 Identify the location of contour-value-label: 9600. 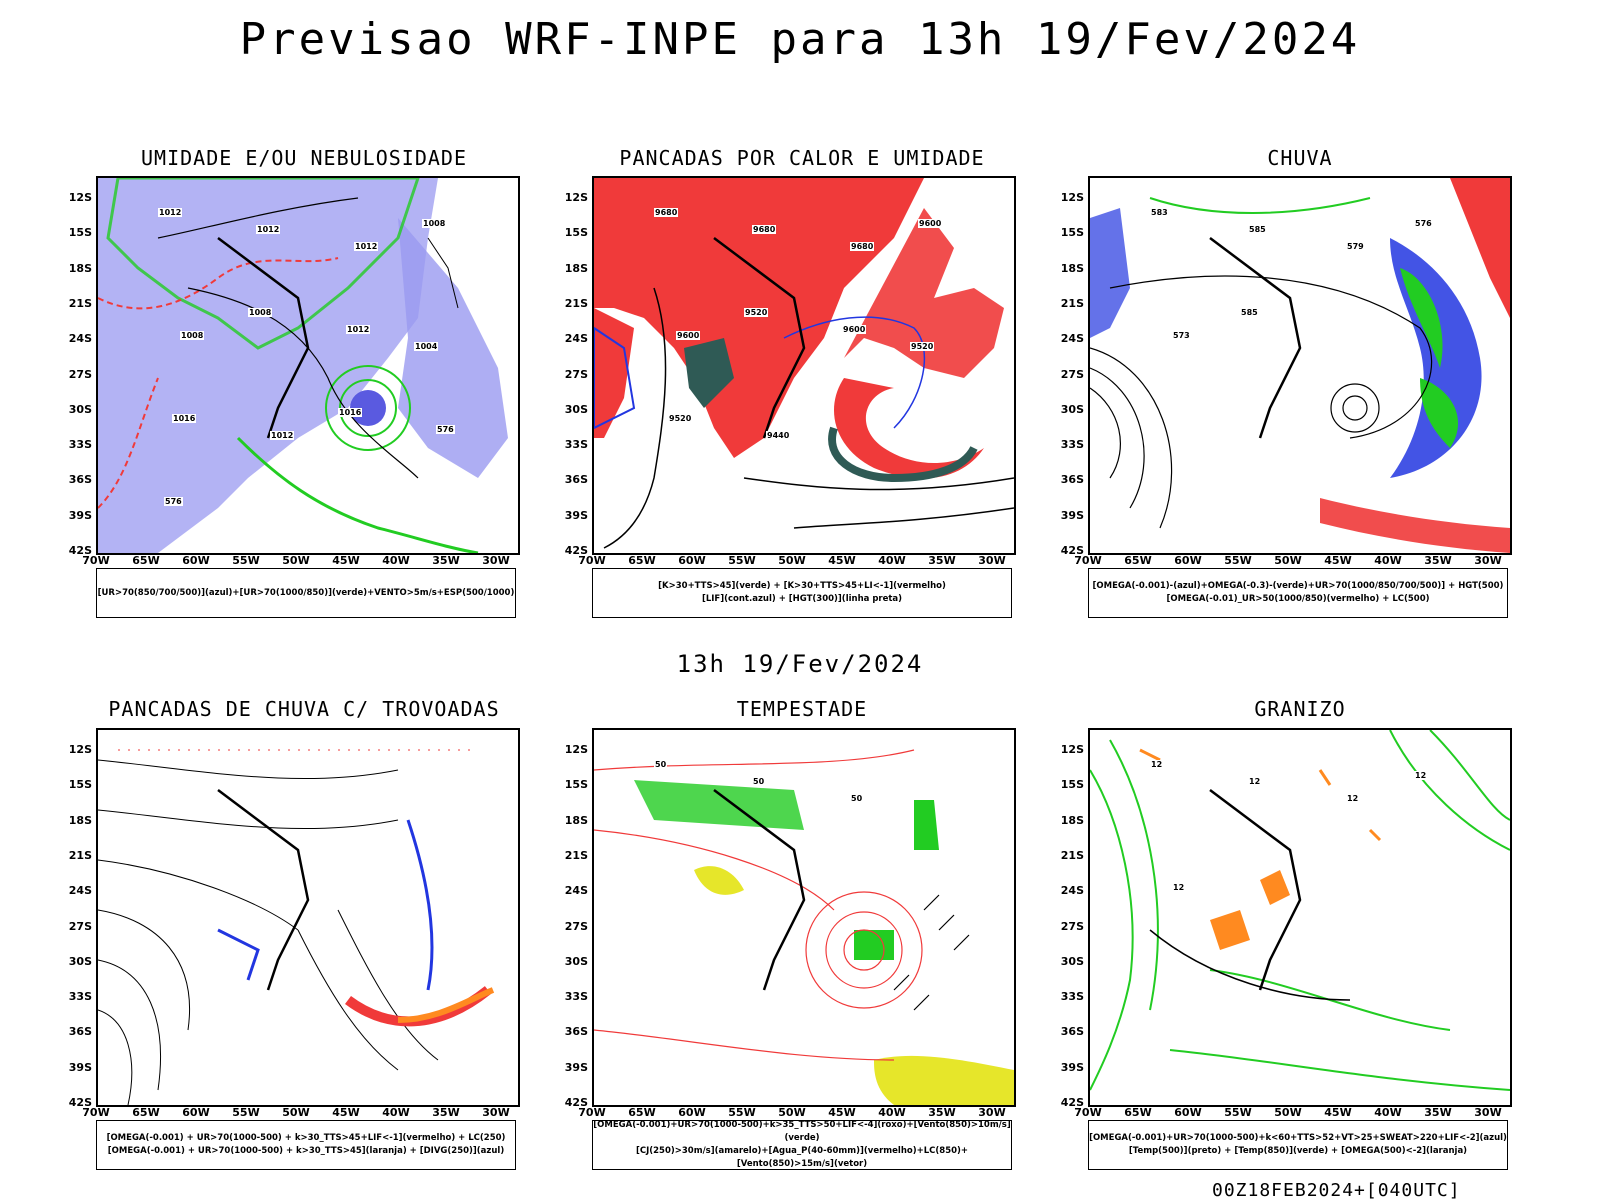
(688, 335).